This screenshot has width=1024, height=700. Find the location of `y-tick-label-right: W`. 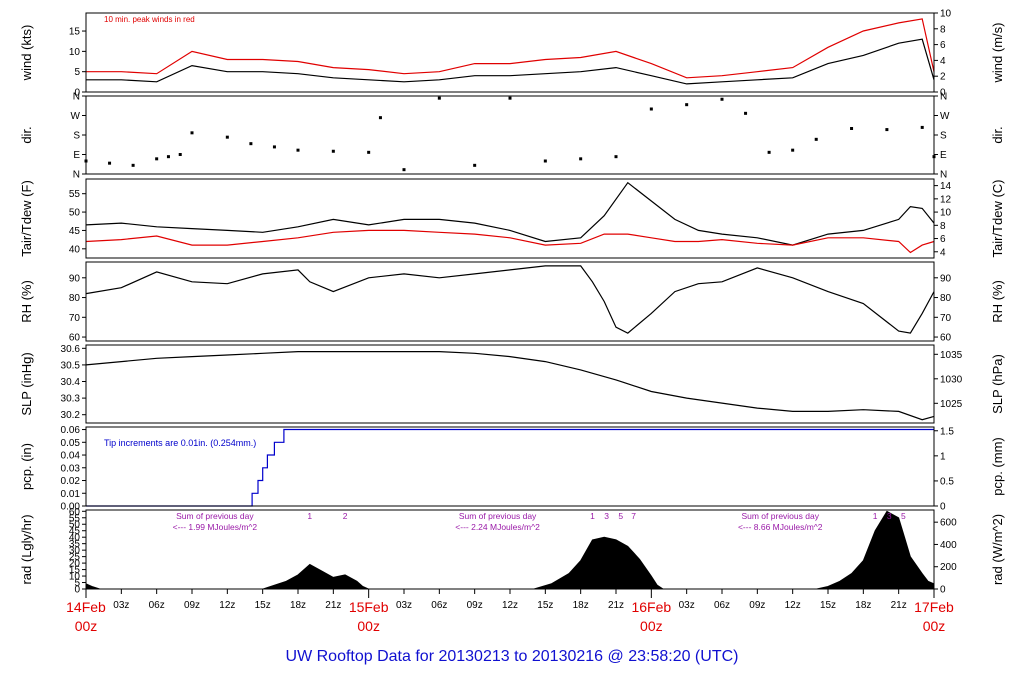

y-tick-label-right: W is located at coordinates (945, 116).